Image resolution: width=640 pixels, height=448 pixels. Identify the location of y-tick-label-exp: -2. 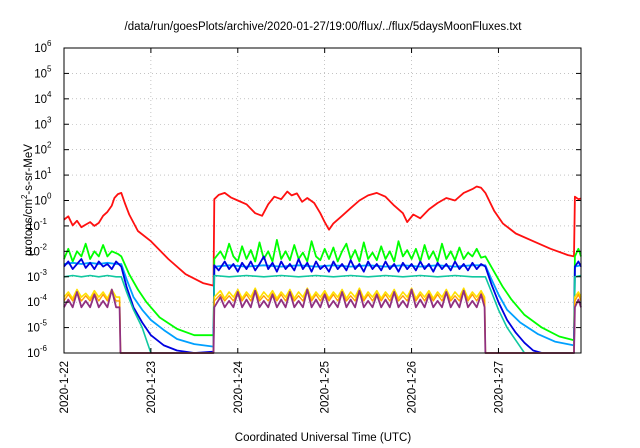
(44, 246).